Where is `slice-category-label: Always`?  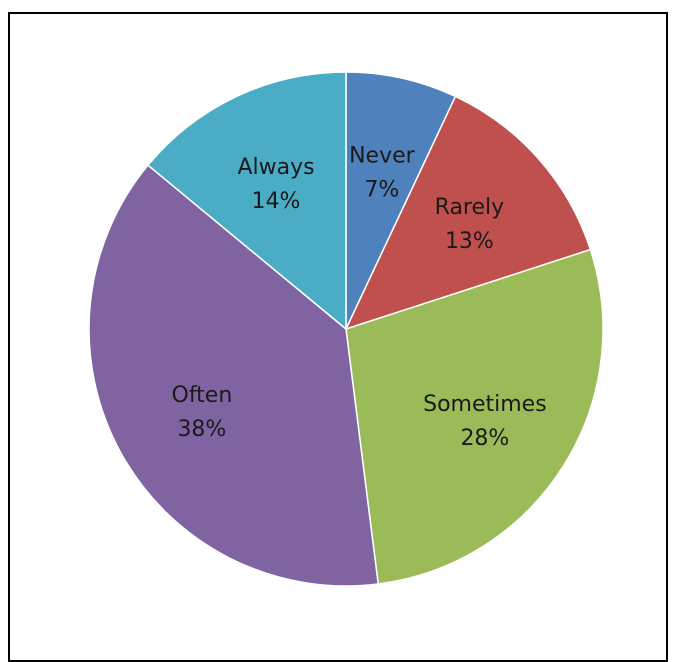 slice-category-label: Always is located at coordinates (275, 167).